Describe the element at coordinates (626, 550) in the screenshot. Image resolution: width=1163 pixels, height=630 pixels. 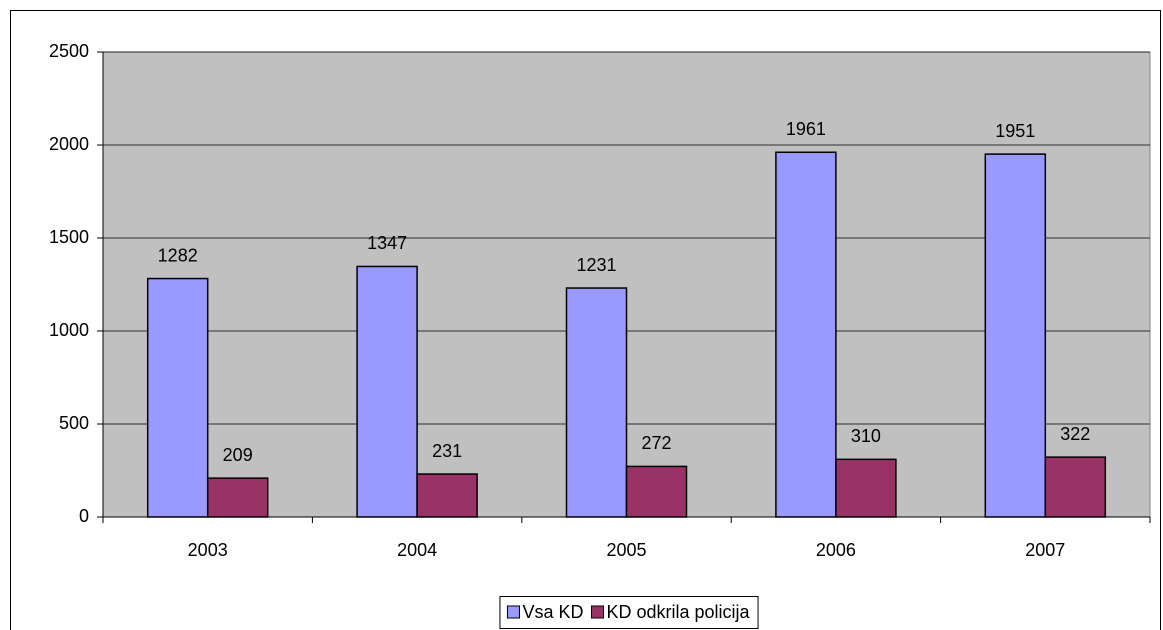
I see `x-tick-label: 2005` at that location.